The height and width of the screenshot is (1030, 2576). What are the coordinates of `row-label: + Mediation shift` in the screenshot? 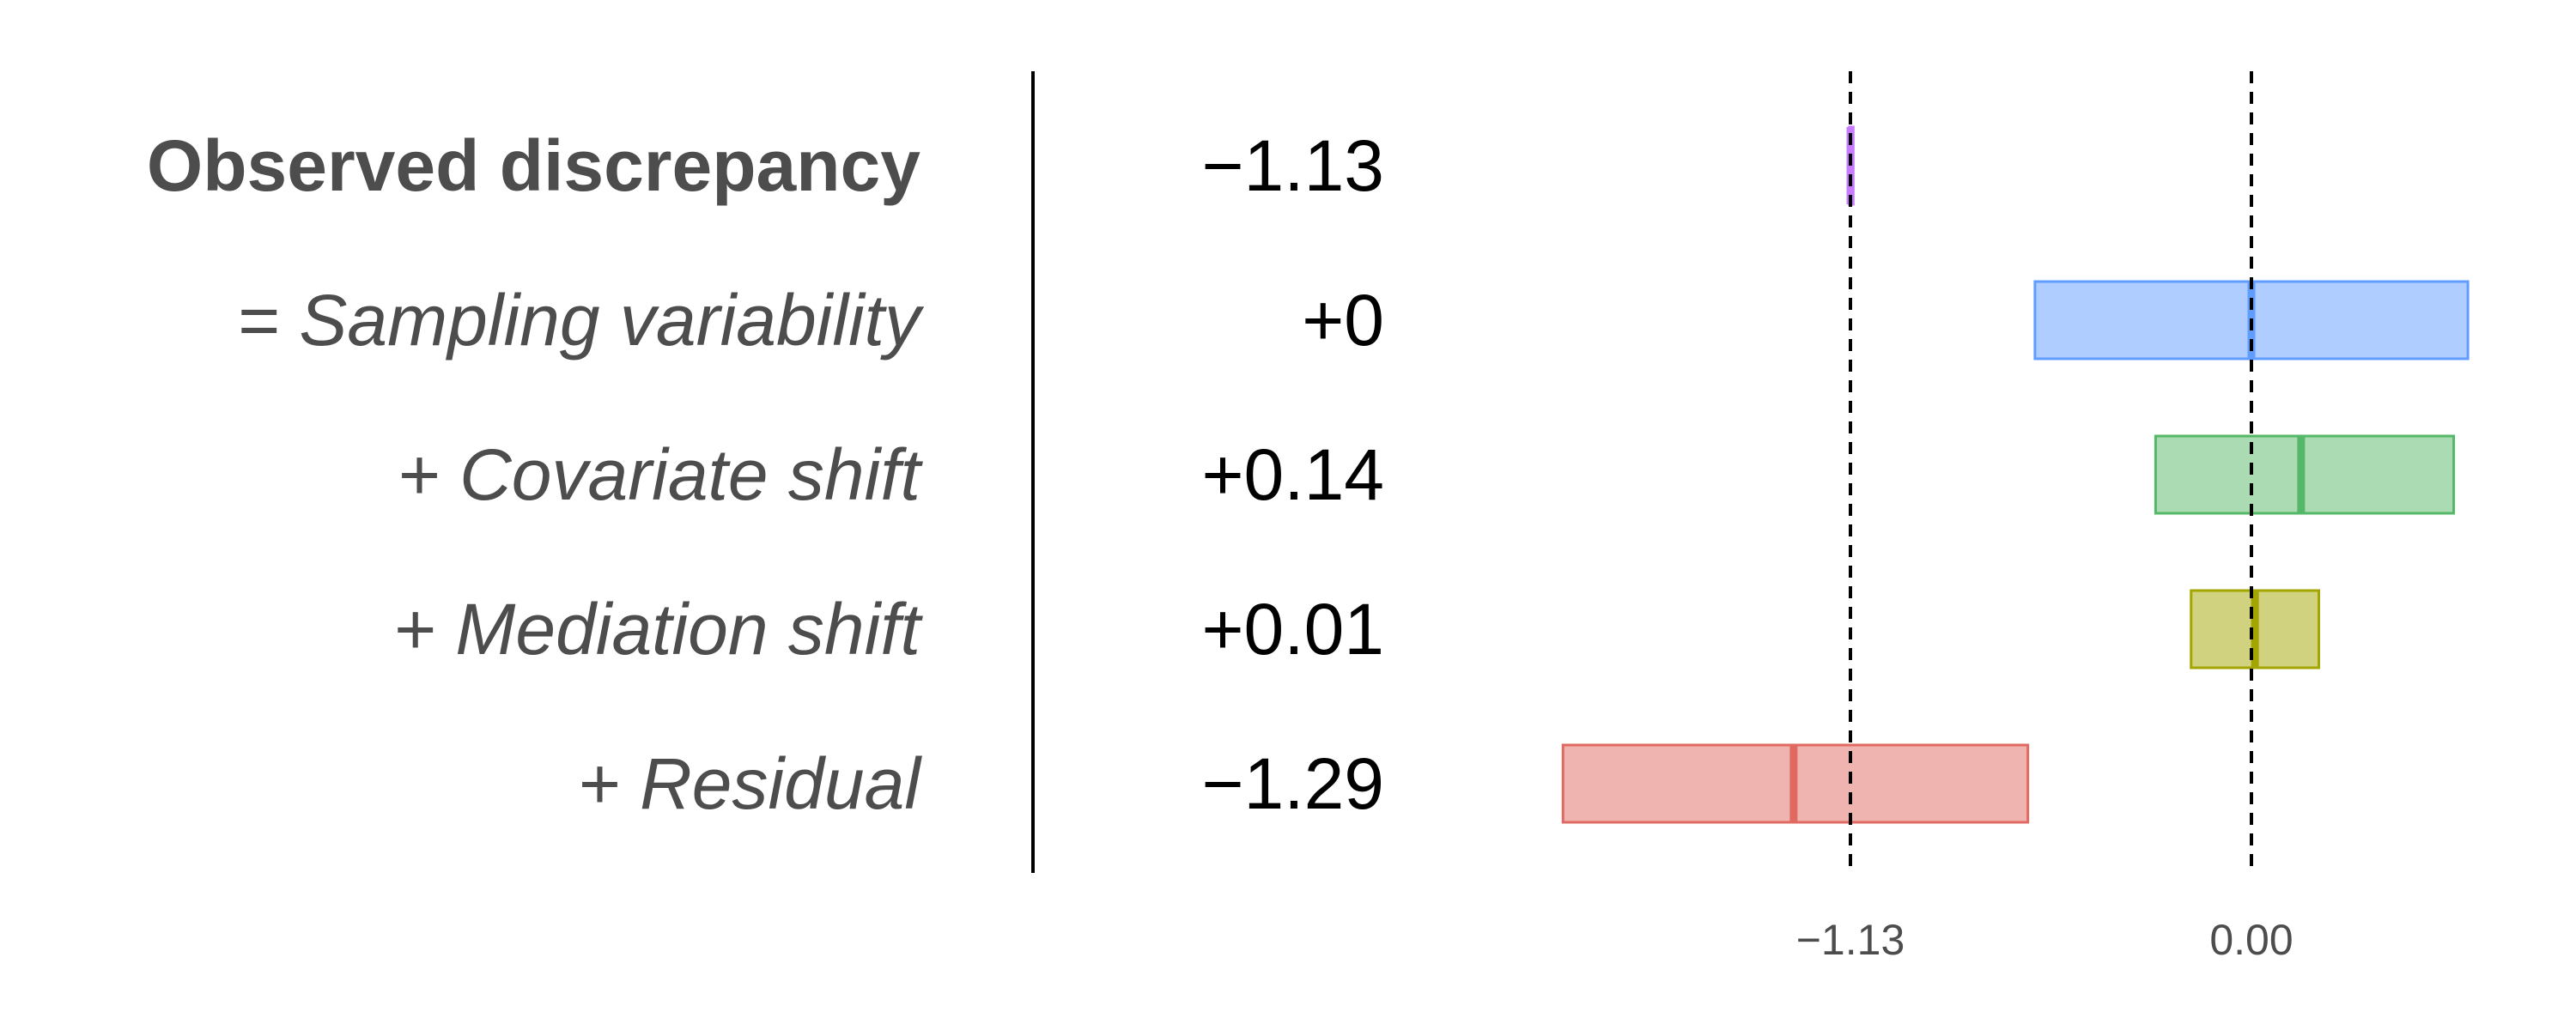 It's located at (658, 629).